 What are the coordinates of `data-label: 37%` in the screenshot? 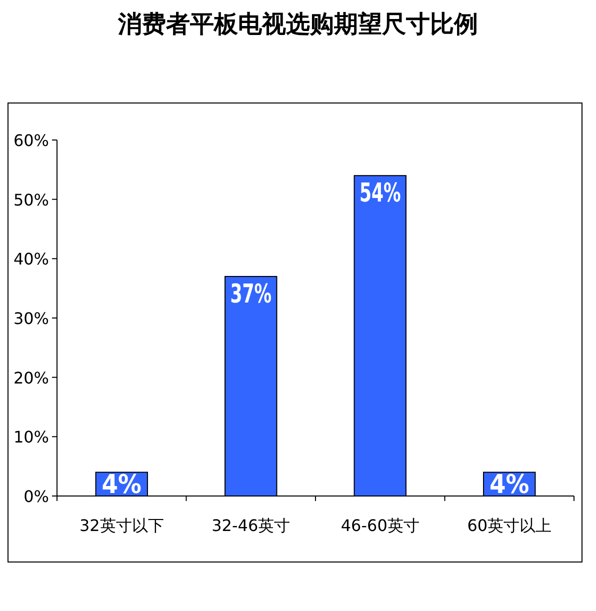 It's located at (258, 294).